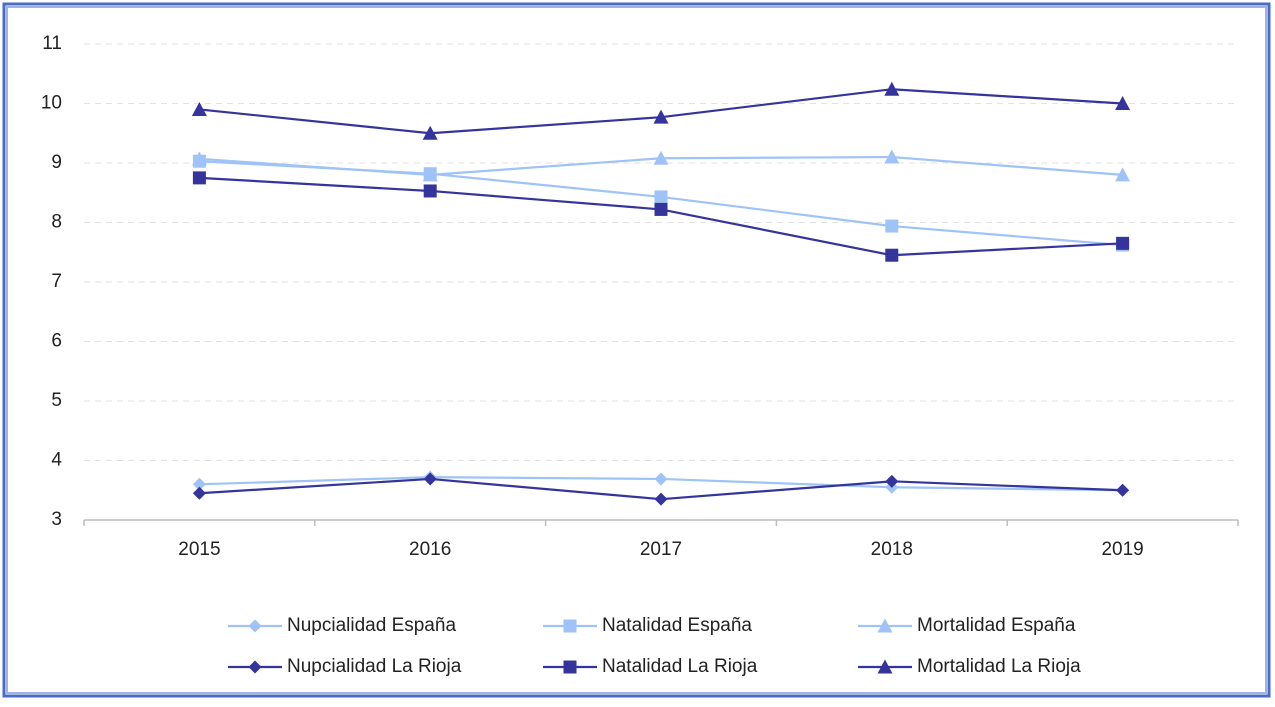  Describe the element at coordinates (199, 549) in the screenshot. I see `x-tick-label: 2015` at that location.